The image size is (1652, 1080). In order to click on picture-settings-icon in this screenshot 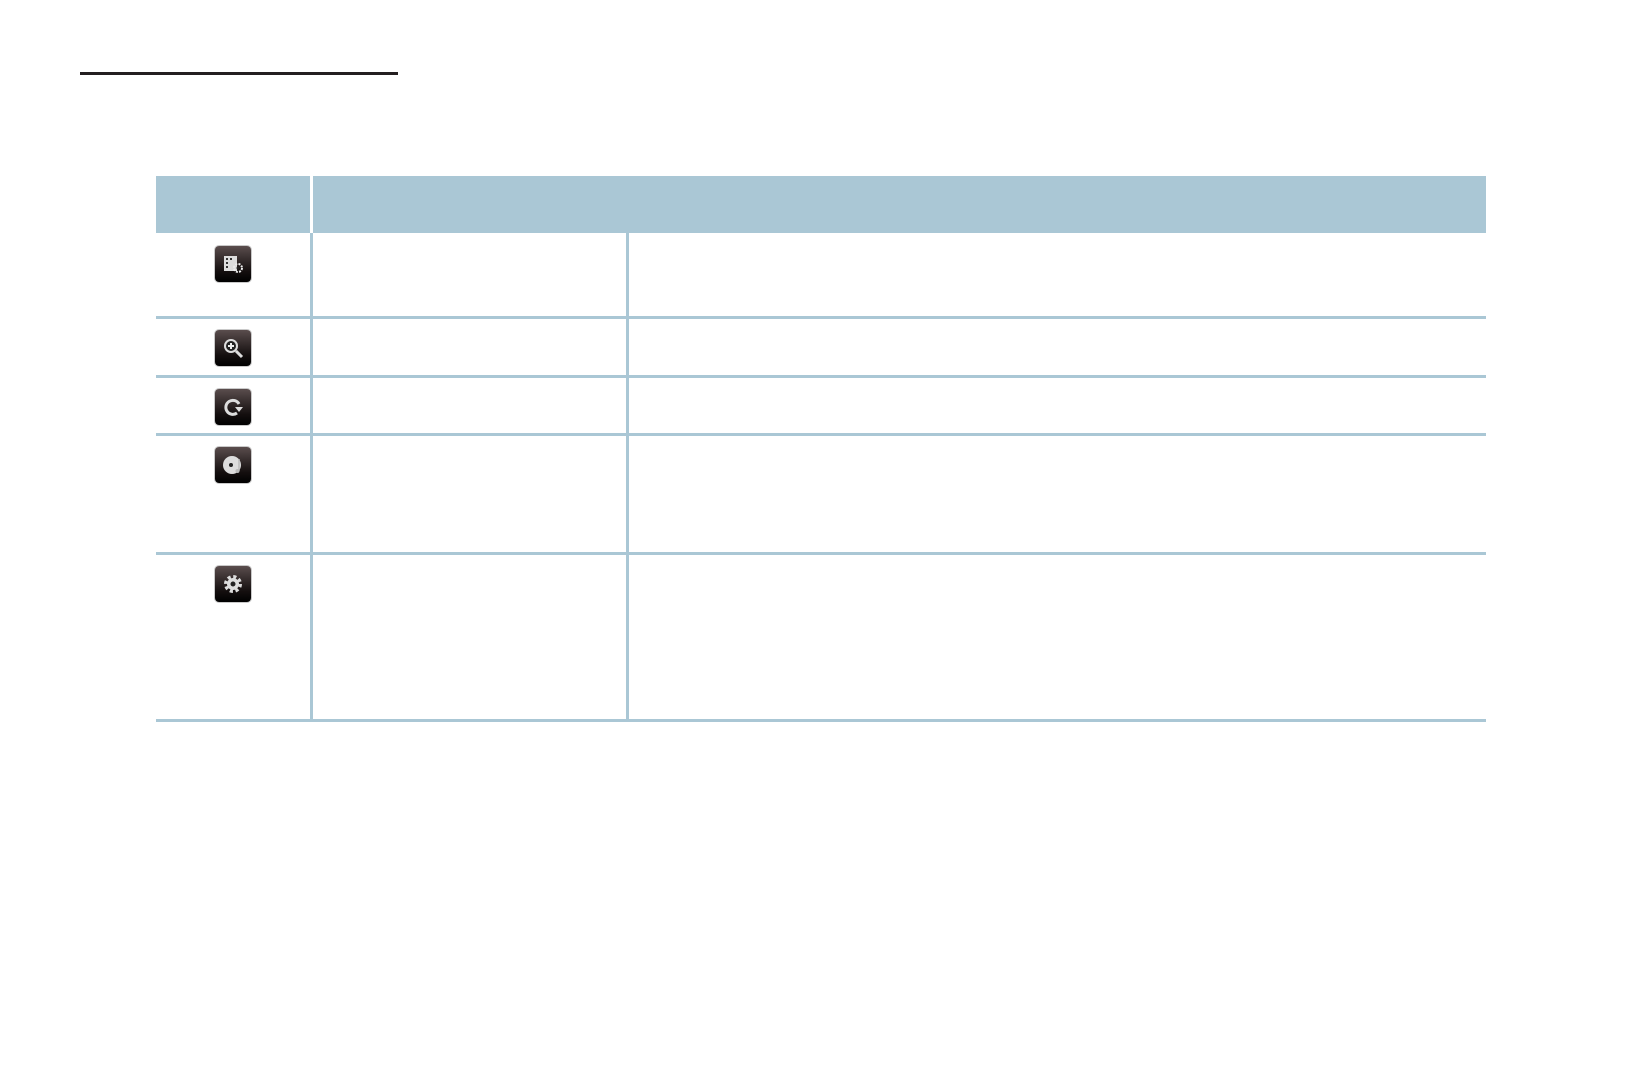, I will do `click(233, 264)`.